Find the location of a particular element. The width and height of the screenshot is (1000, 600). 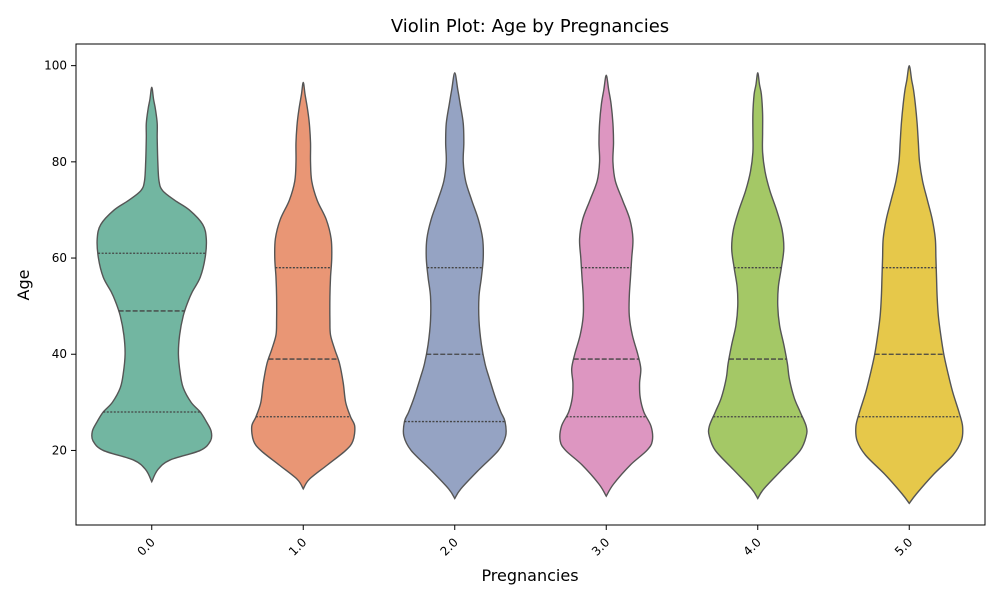

y-tick-label-40: 40 is located at coordinates (59, 354).